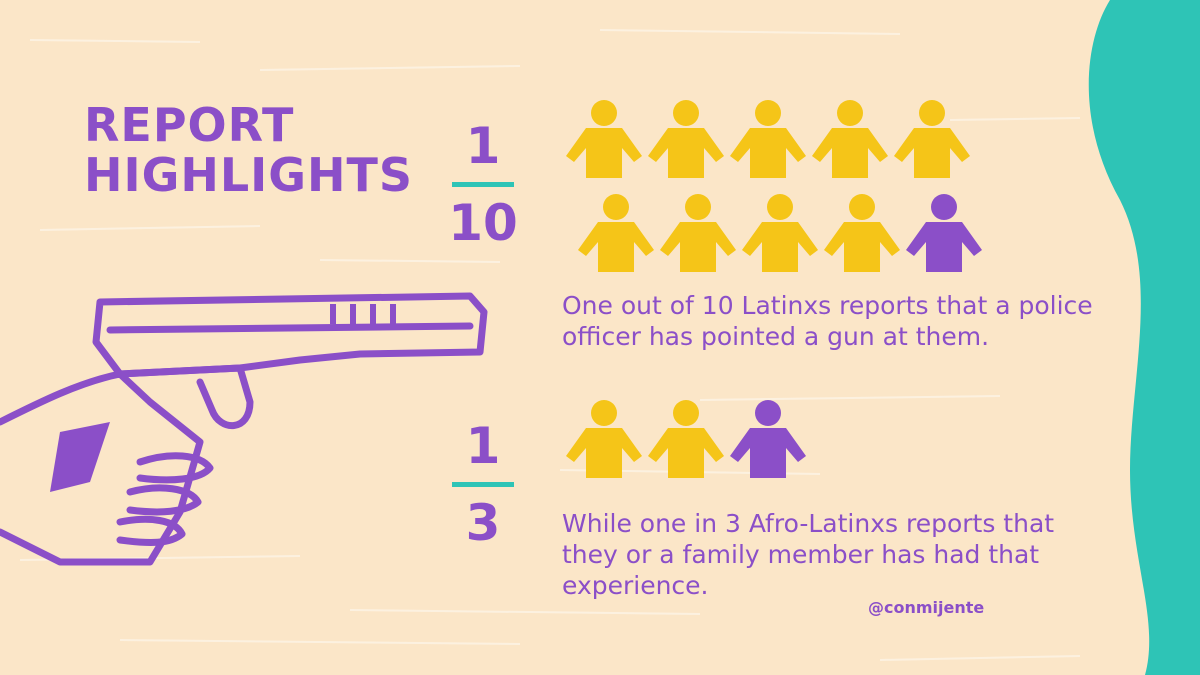 The height and width of the screenshot is (675, 1200). I want to click on fraction-stat-2: 1 3, so click(483, 484).